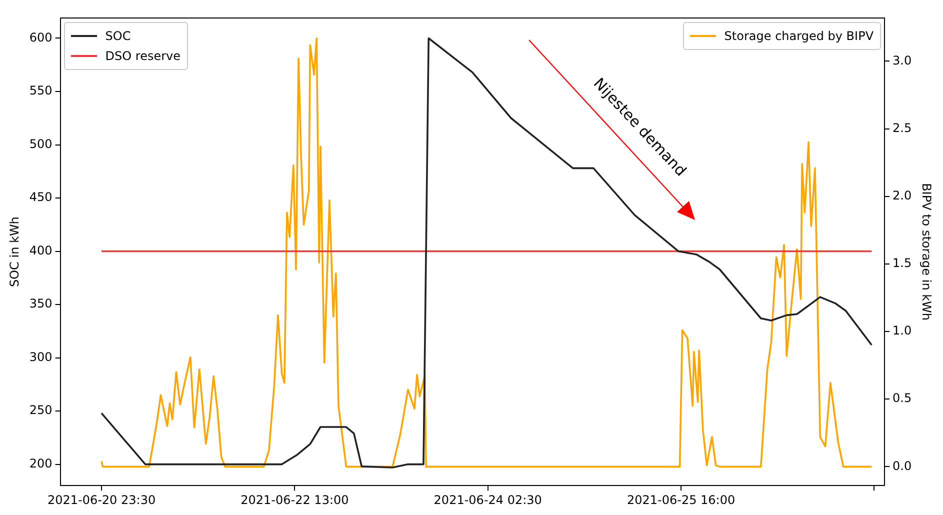 This screenshot has width=943, height=515. What do you see at coordinates (927, 252) in the screenshot?
I see `y2-axis-title: BIPV to storage in kWh` at bounding box center [927, 252].